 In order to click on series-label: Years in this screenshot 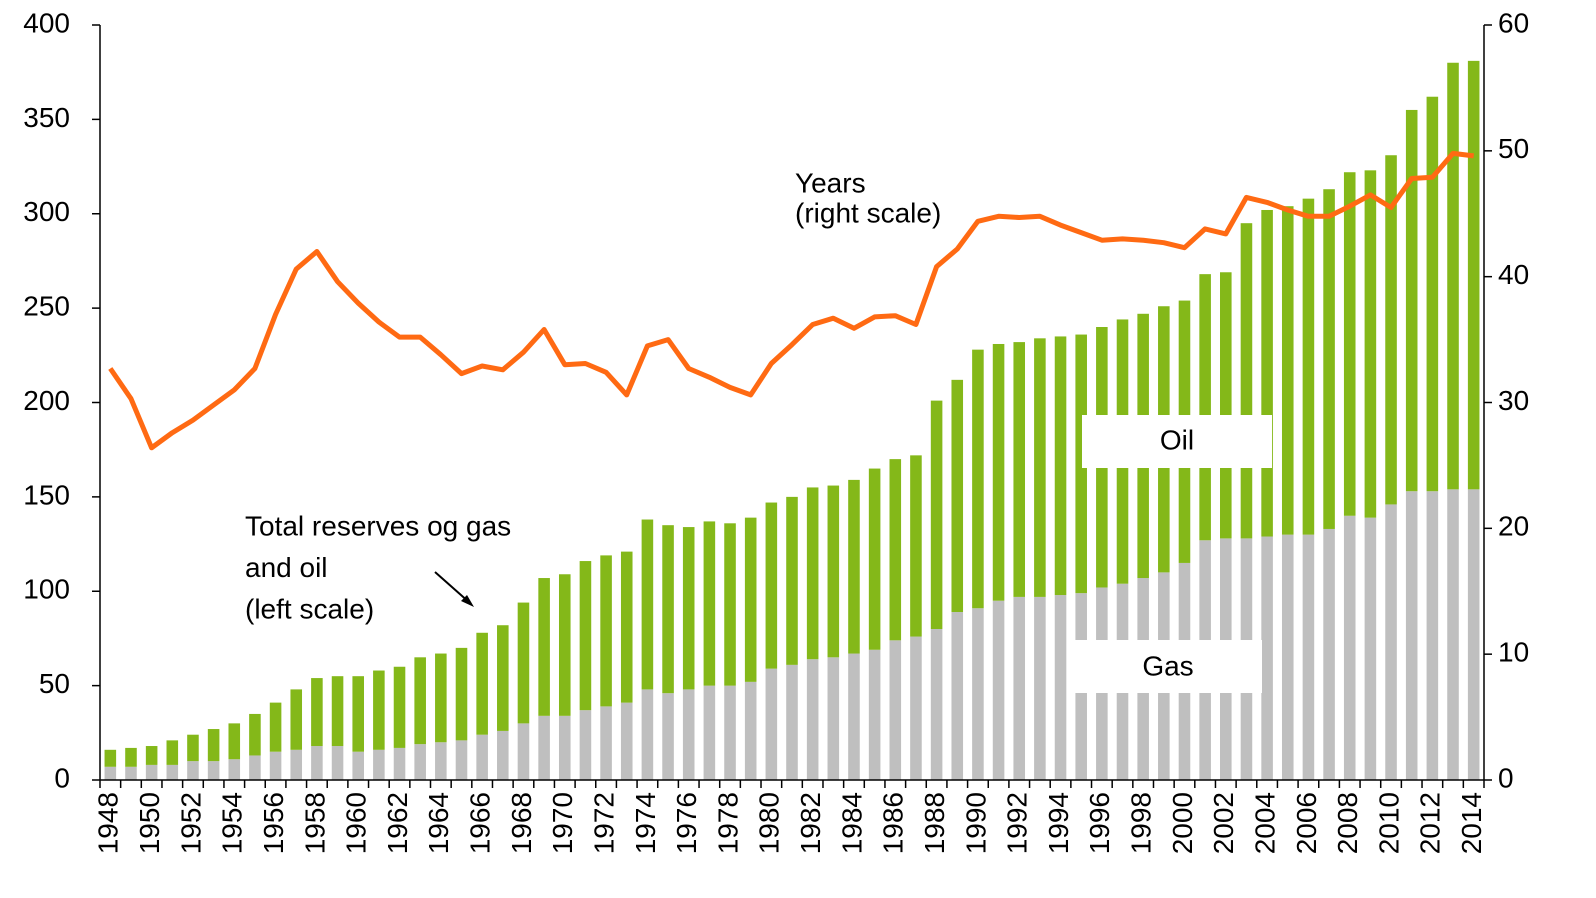, I will do `click(830, 182)`.